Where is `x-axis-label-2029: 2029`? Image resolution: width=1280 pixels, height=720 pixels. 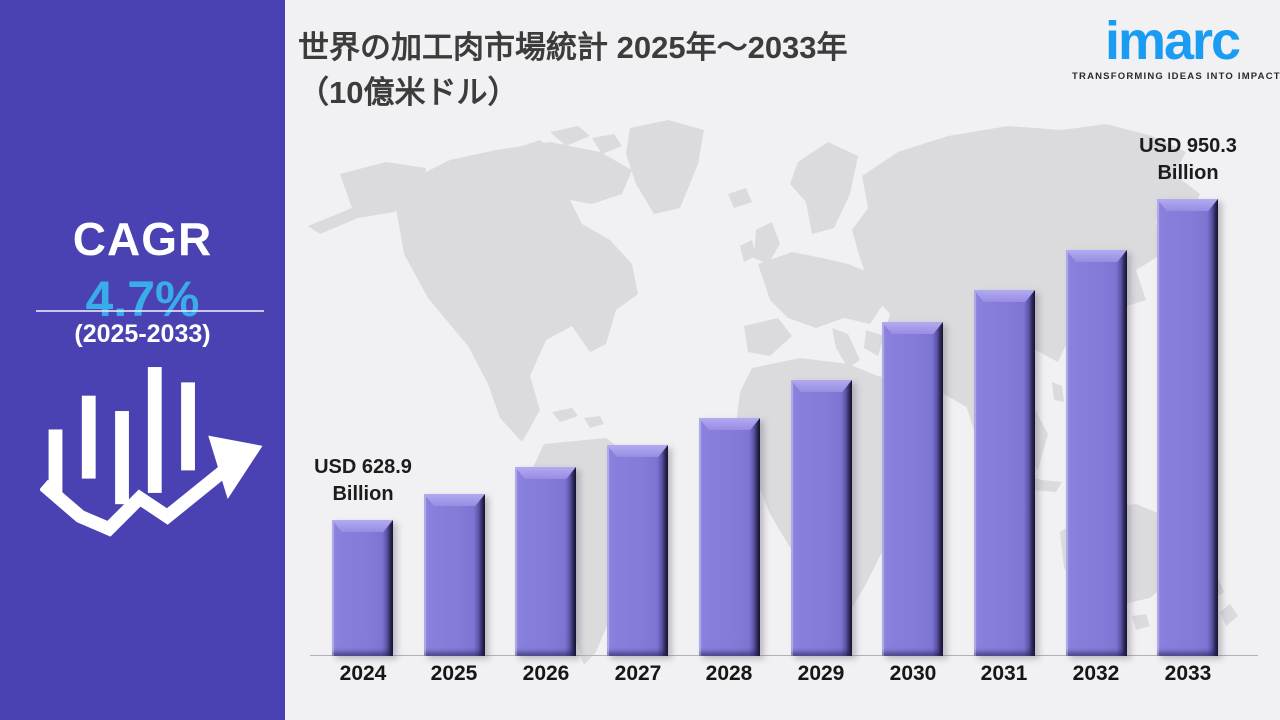
x-axis-label-2029: 2029 is located at coordinates (821, 673).